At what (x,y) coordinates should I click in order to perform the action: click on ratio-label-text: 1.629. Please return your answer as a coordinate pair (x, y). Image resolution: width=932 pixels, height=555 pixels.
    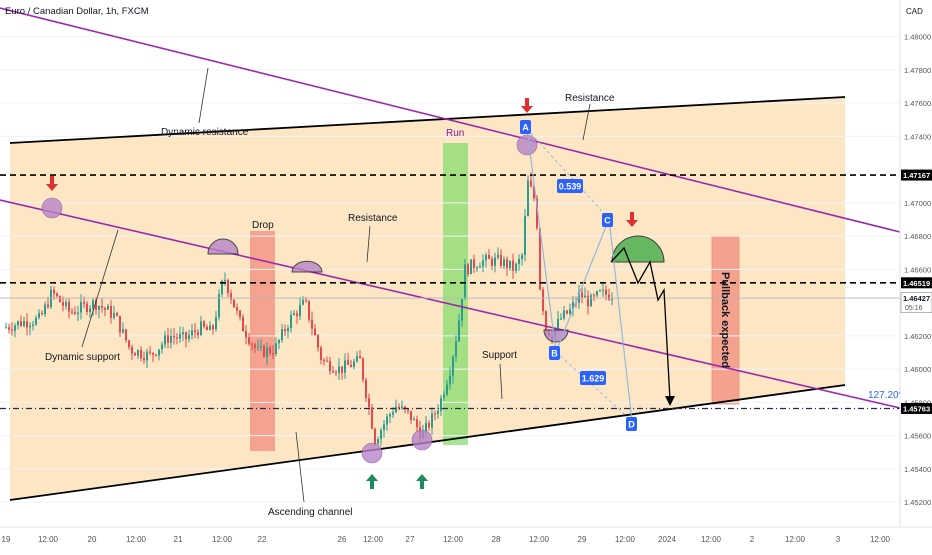
    Looking at the image, I should click on (593, 379).